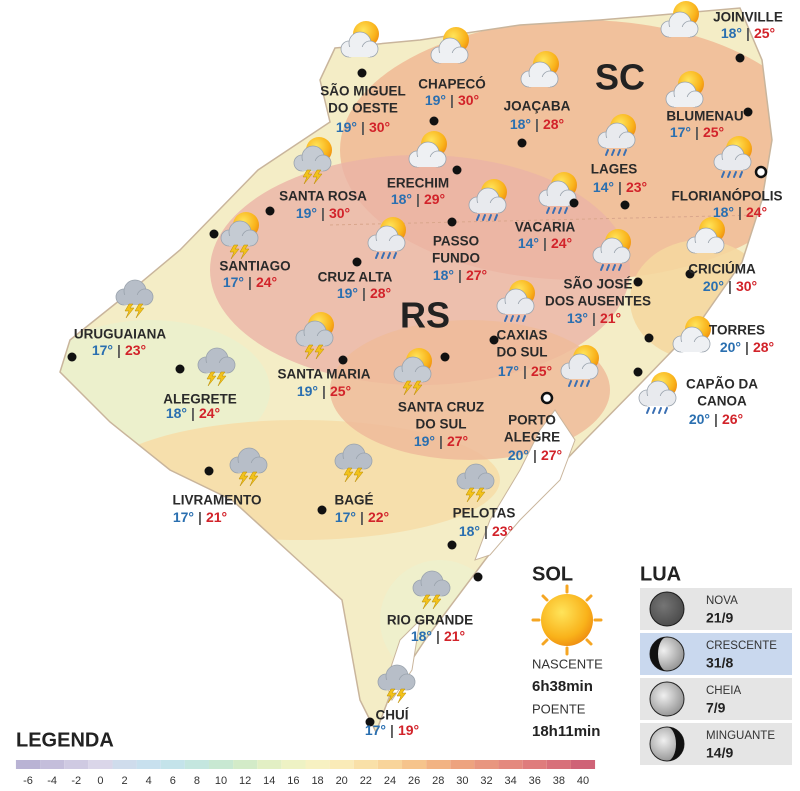 This screenshot has height=791, width=800. Describe the element at coordinates (737, 330) in the screenshot. I see `city-name: TORRES` at that location.